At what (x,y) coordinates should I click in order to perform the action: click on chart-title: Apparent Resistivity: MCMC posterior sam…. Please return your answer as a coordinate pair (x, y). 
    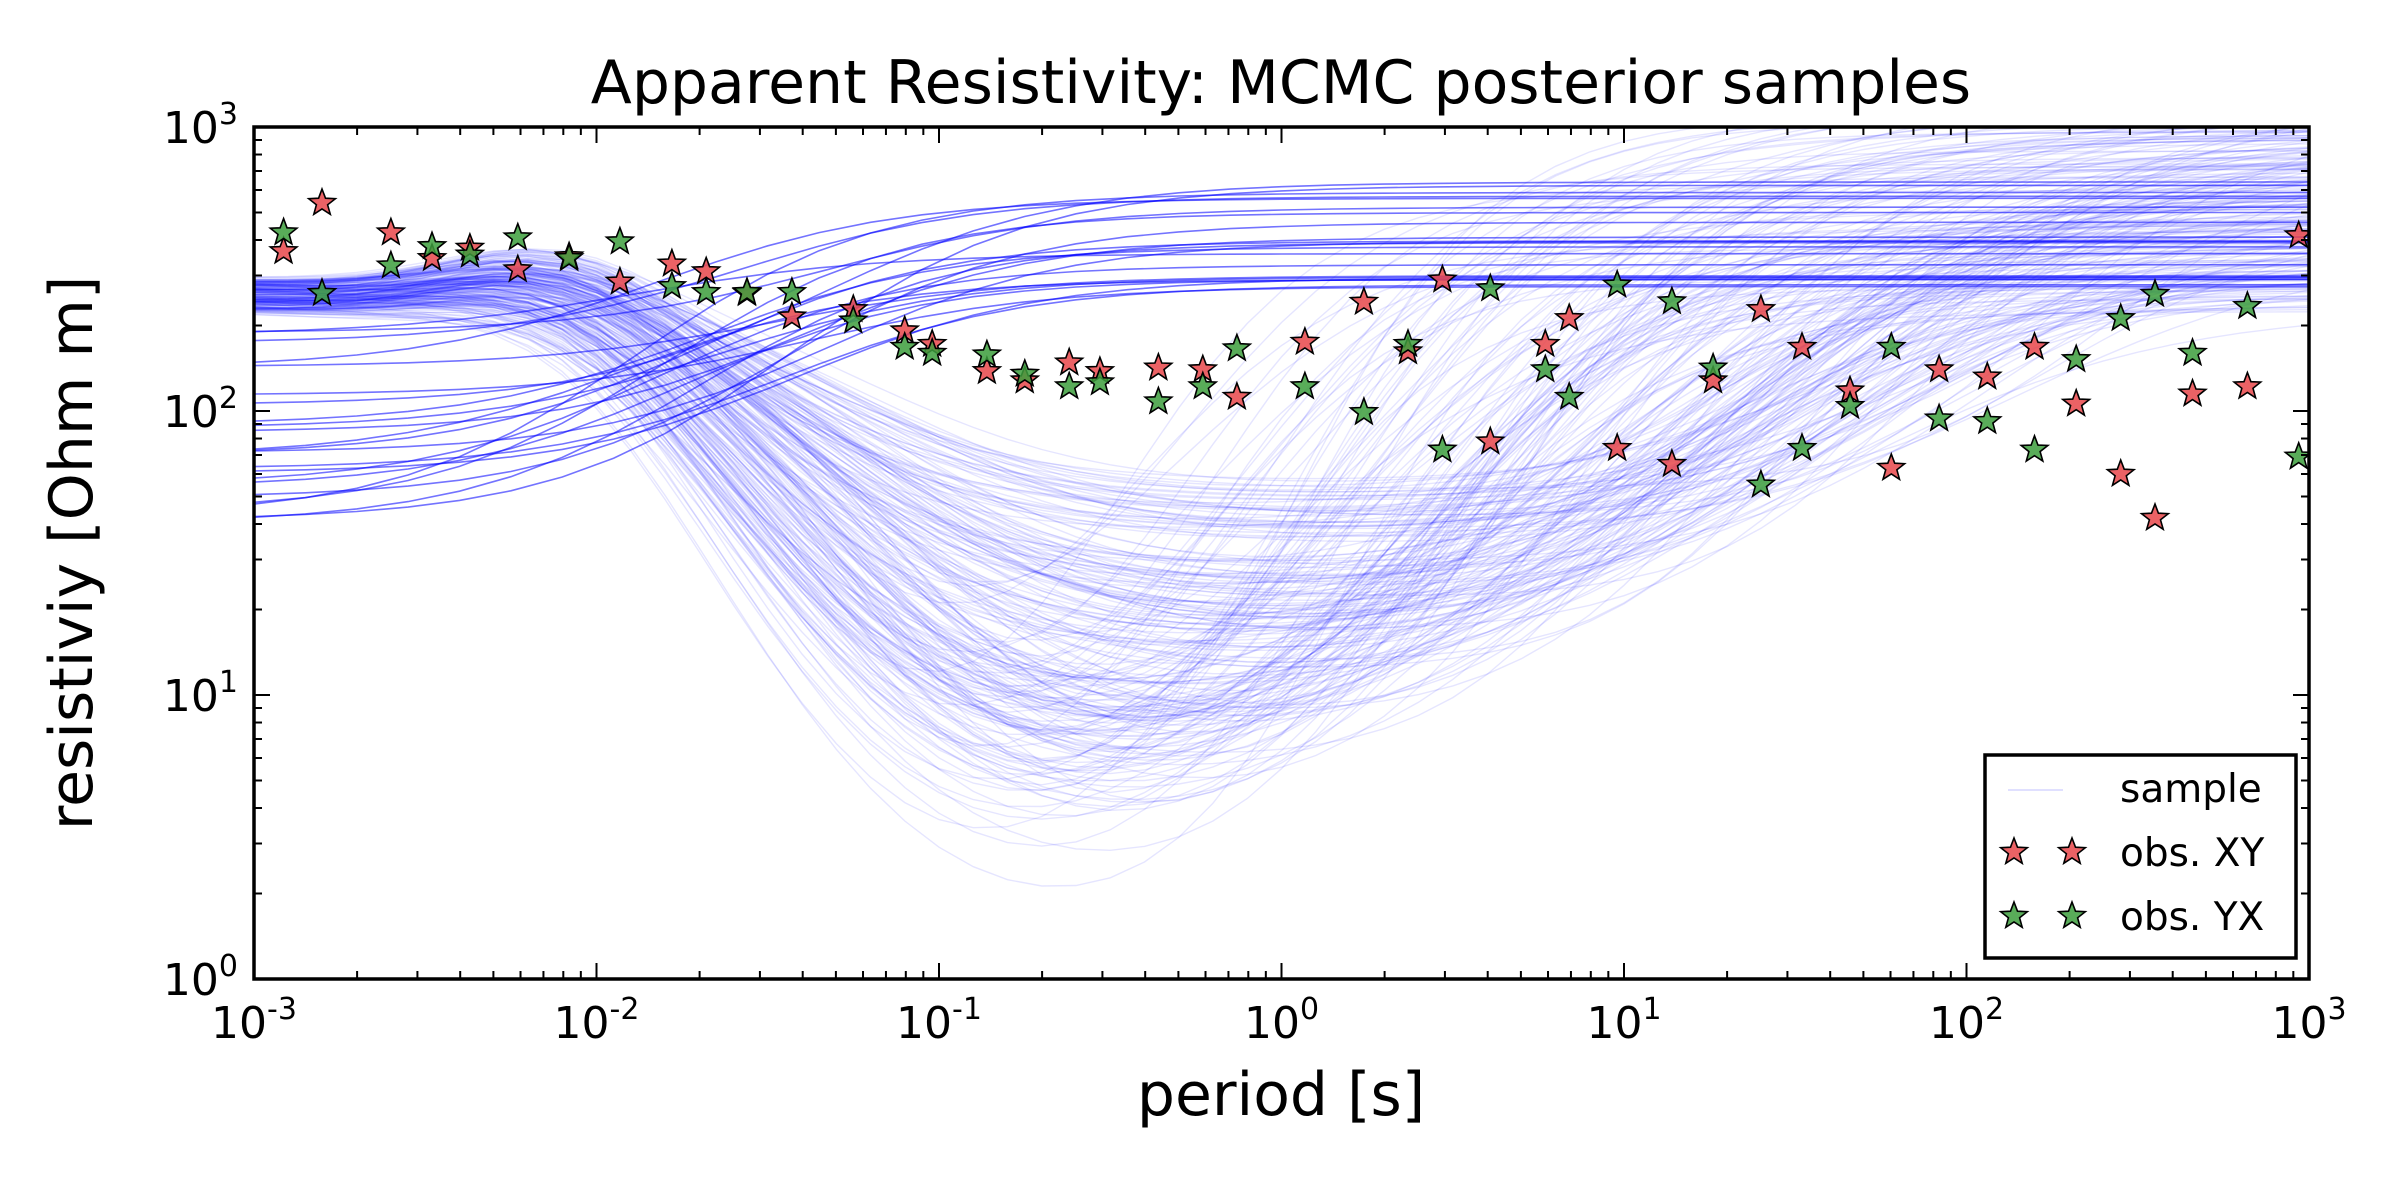
    Looking at the image, I should click on (1281, 83).